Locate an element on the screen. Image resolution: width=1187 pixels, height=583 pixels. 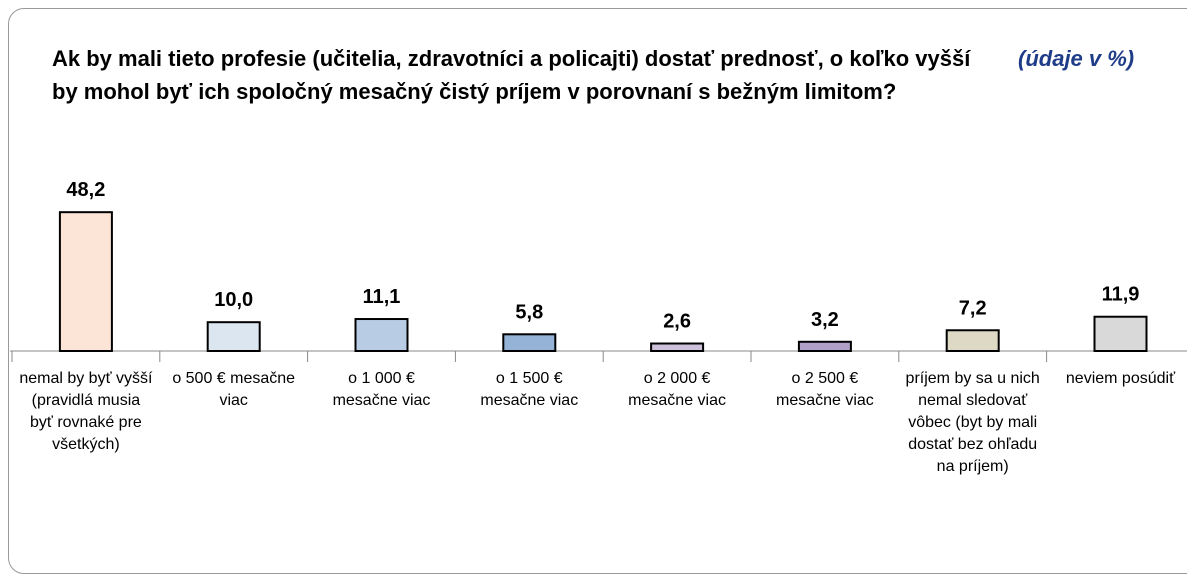
data-label: 3,2 is located at coordinates (825, 320).